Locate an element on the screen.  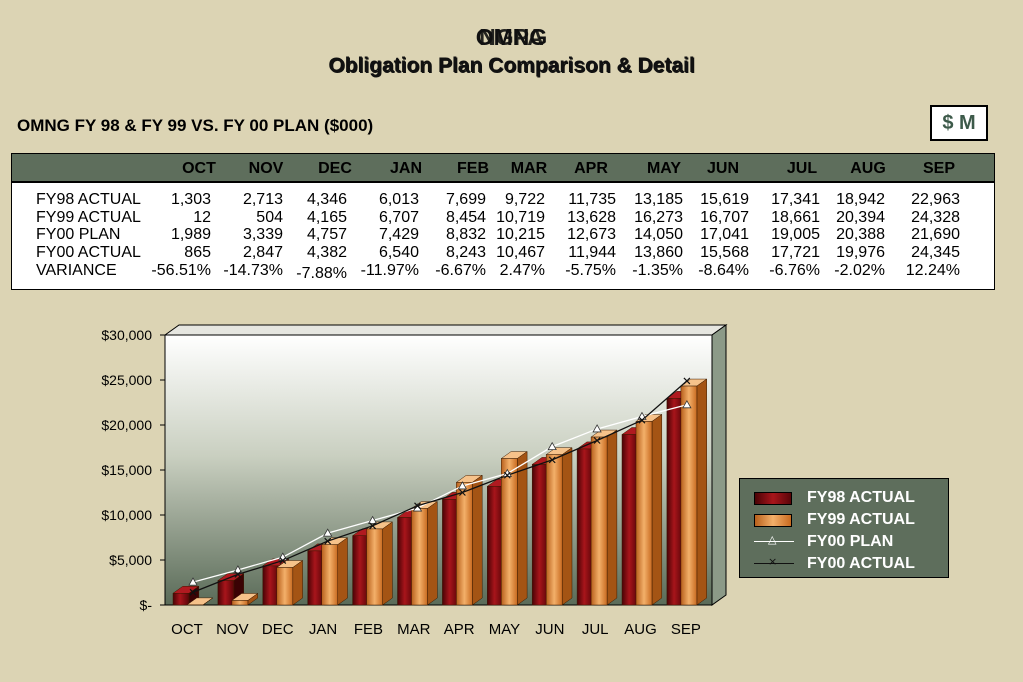
table-cell: -8.64% is located at coordinates (723, 270).